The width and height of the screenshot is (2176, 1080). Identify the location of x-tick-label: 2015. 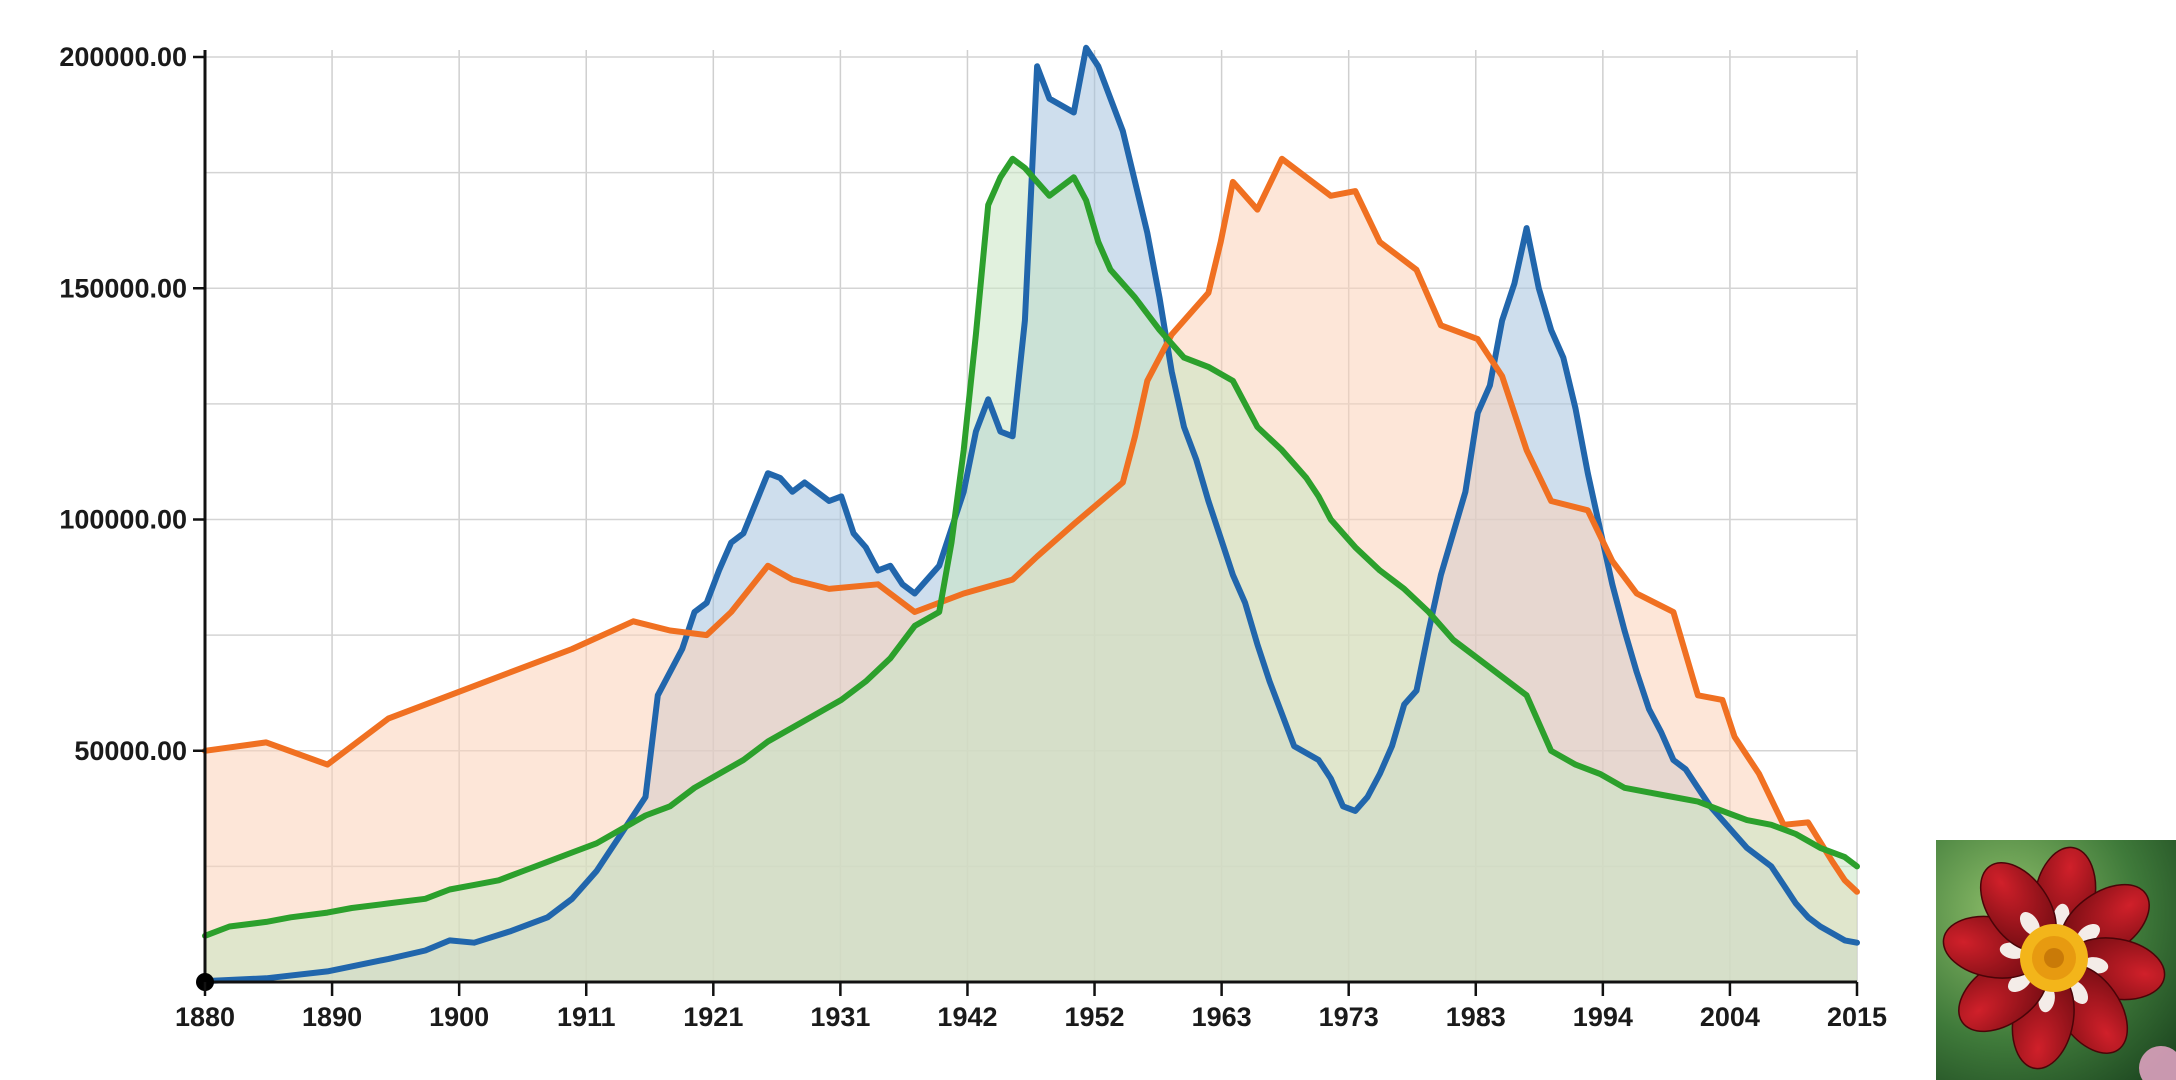
(1857, 1017).